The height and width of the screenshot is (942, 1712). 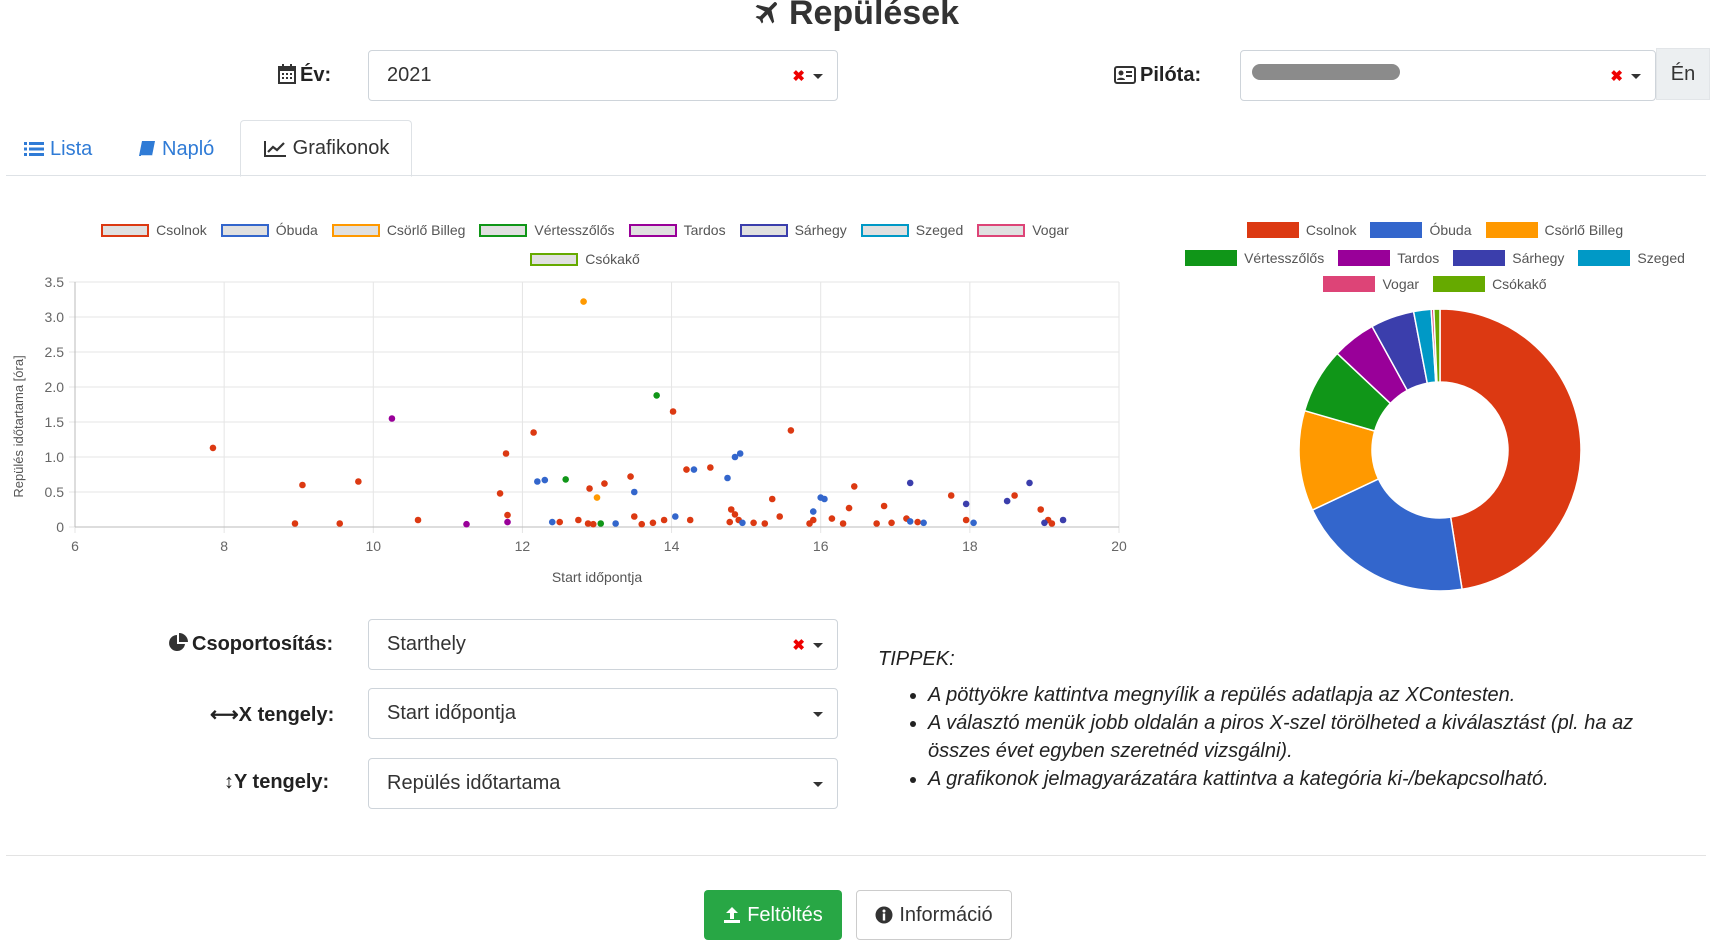 What do you see at coordinates (326, 148) in the screenshot?
I see `tab-grafikonok: Grafikonok` at bounding box center [326, 148].